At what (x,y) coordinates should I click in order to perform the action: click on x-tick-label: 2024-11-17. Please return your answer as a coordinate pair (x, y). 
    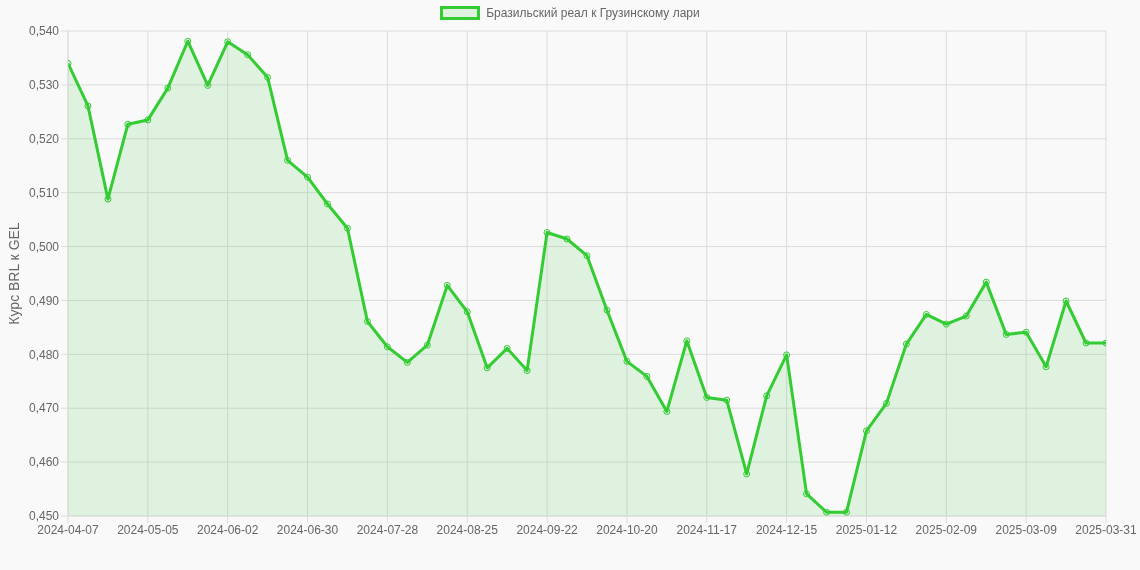
    Looking at the image, I should click on (707, 529).